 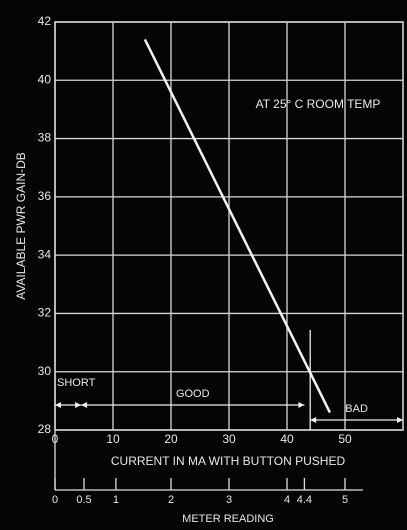 I want to click on y-tick-label: 30, so click(x=45, y=371).